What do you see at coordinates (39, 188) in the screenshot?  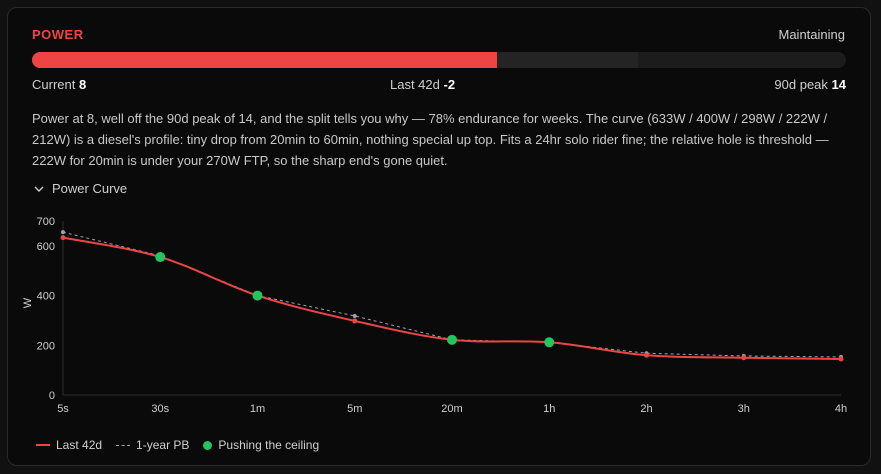 I see `chevron-down-icon` at bounding box center [39, 188].